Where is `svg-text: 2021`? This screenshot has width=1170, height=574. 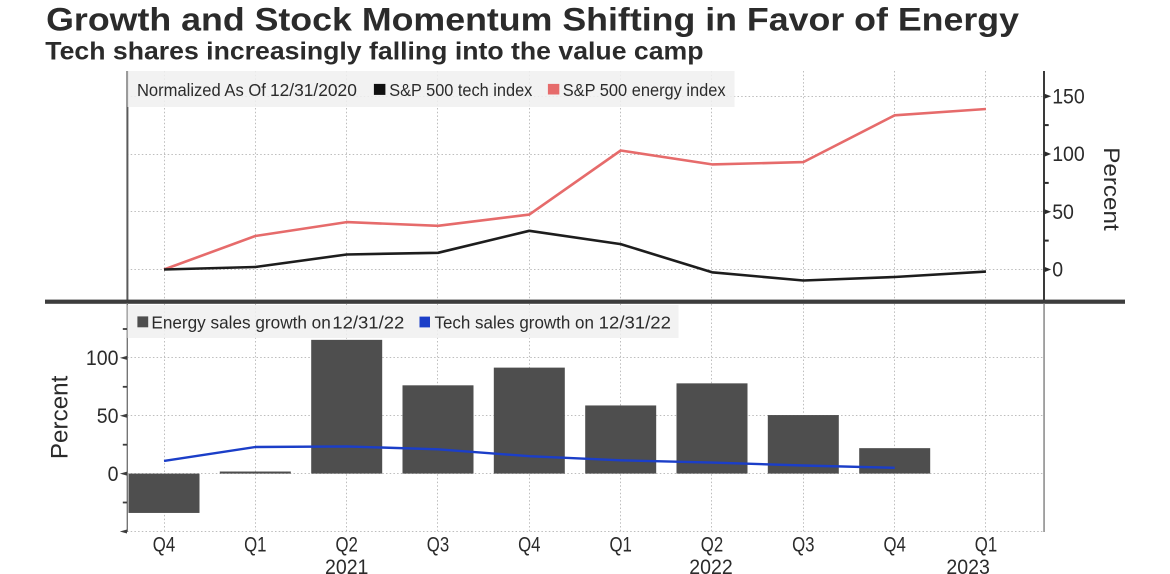
svg-text: 2021 is located at coordinates (346, 565).